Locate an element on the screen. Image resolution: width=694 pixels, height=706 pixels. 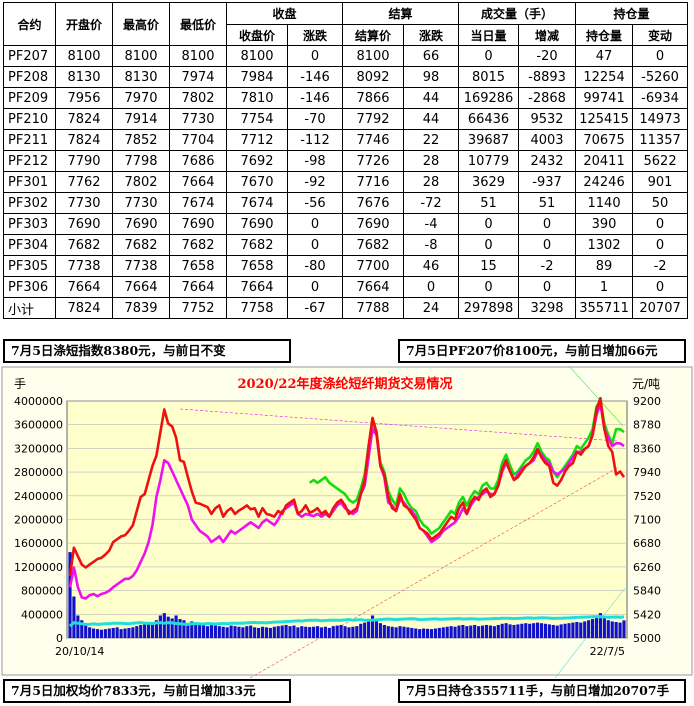
table-cell: 390 is located at coordinates (604, 224).